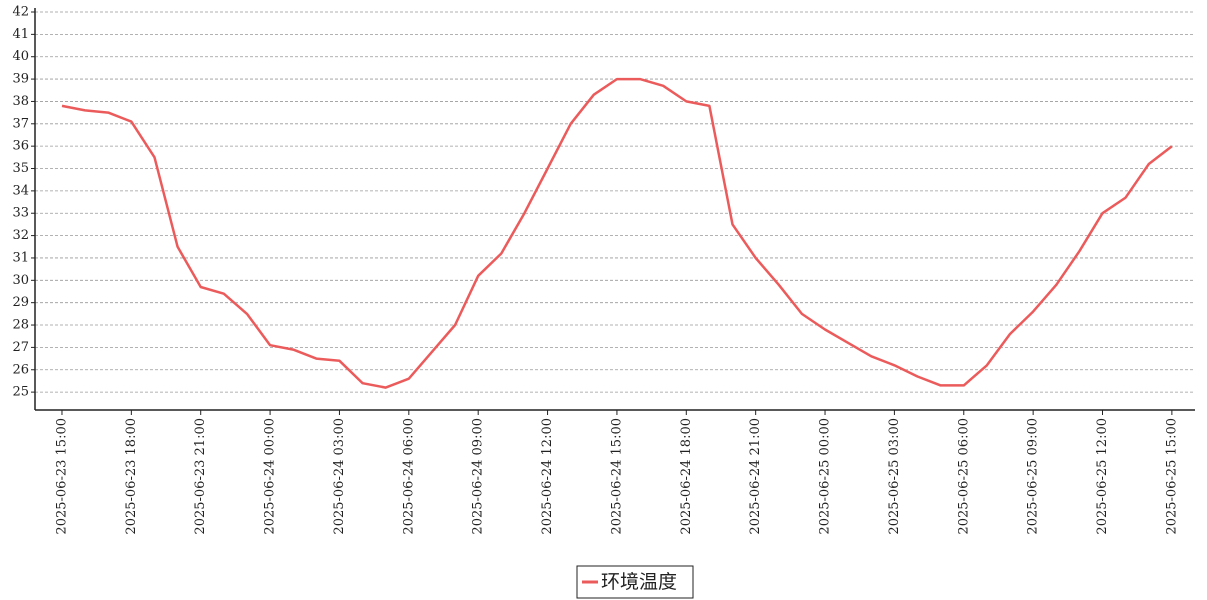 Image resolution: width=1207 pixels, height=600 pixels. What do you see at coordinates (20, 325) in the screenshot?
I see `y-tick-label: 28` at bounding box center [20, 325].